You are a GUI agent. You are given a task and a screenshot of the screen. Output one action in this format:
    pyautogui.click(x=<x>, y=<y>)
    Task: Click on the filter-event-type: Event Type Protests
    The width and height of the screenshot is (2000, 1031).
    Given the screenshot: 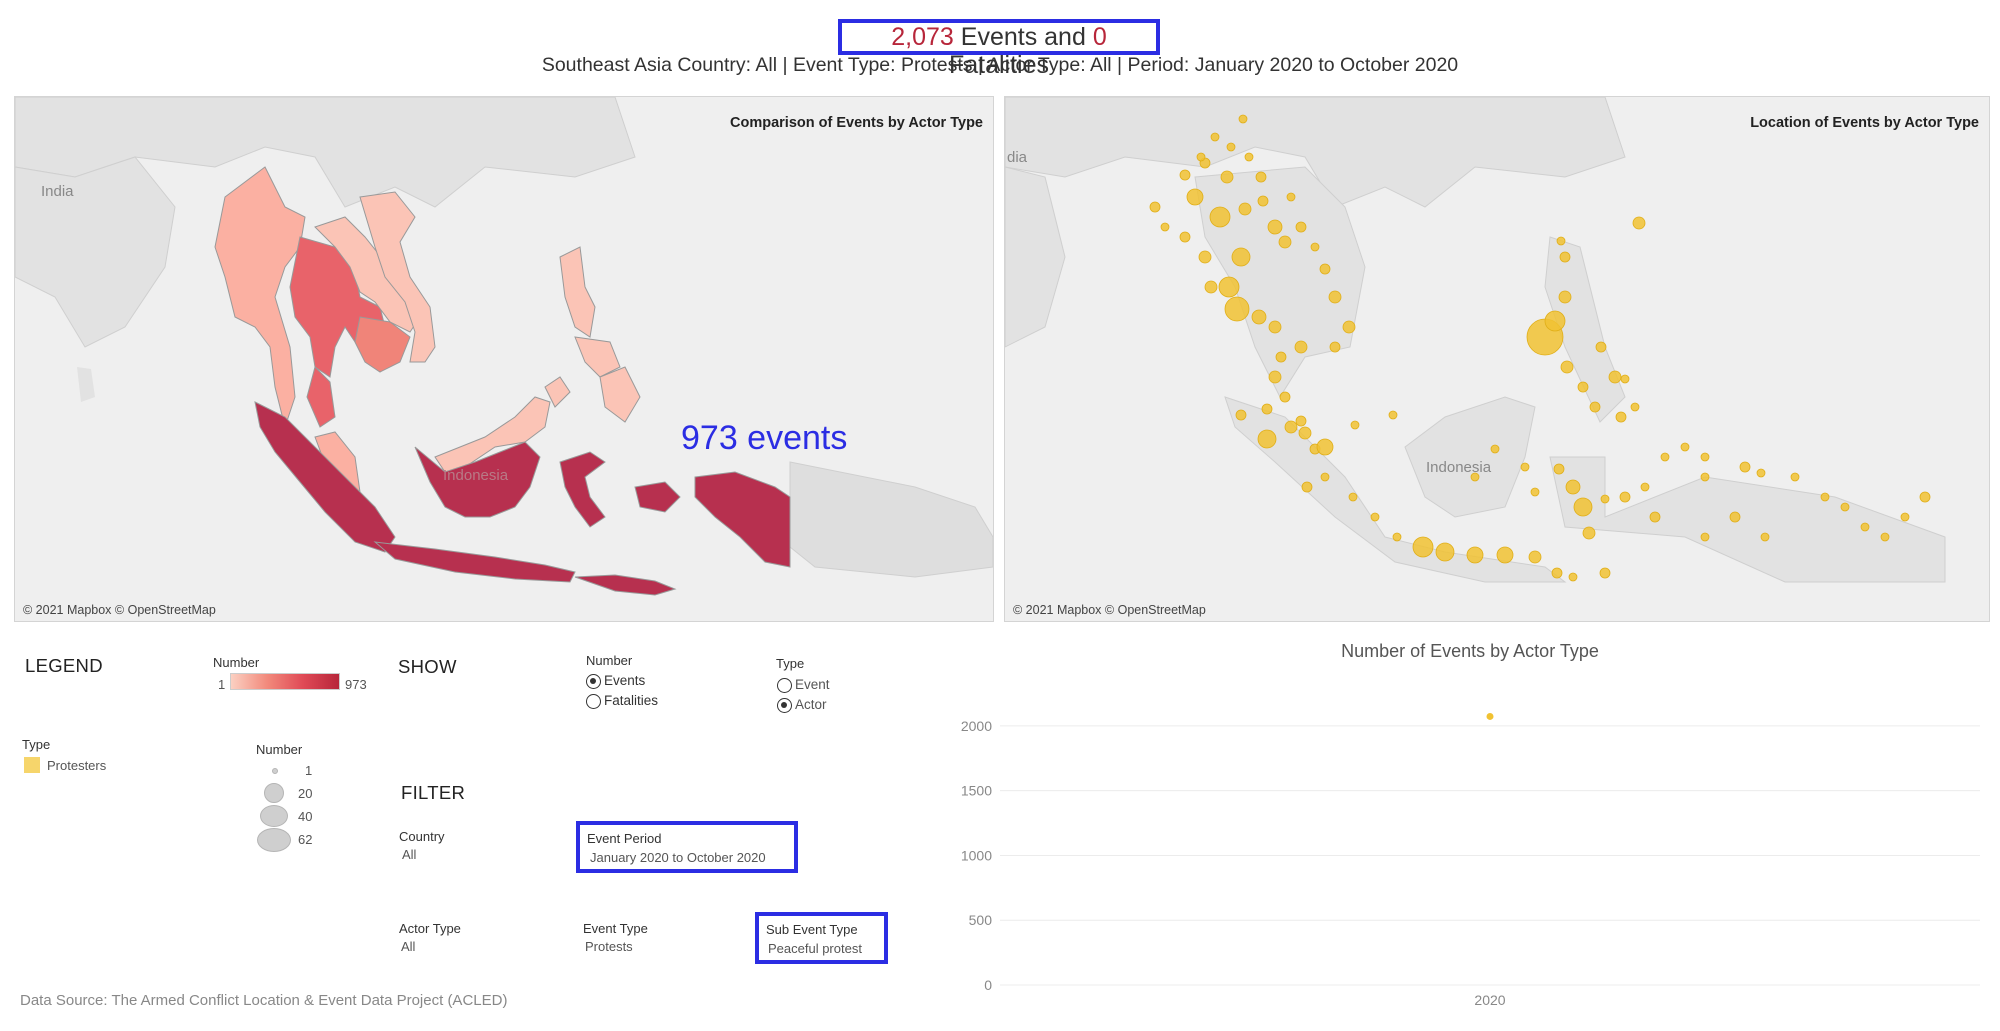 What is the action you would take?
    pyautogui.click(x=615, y=937)
    